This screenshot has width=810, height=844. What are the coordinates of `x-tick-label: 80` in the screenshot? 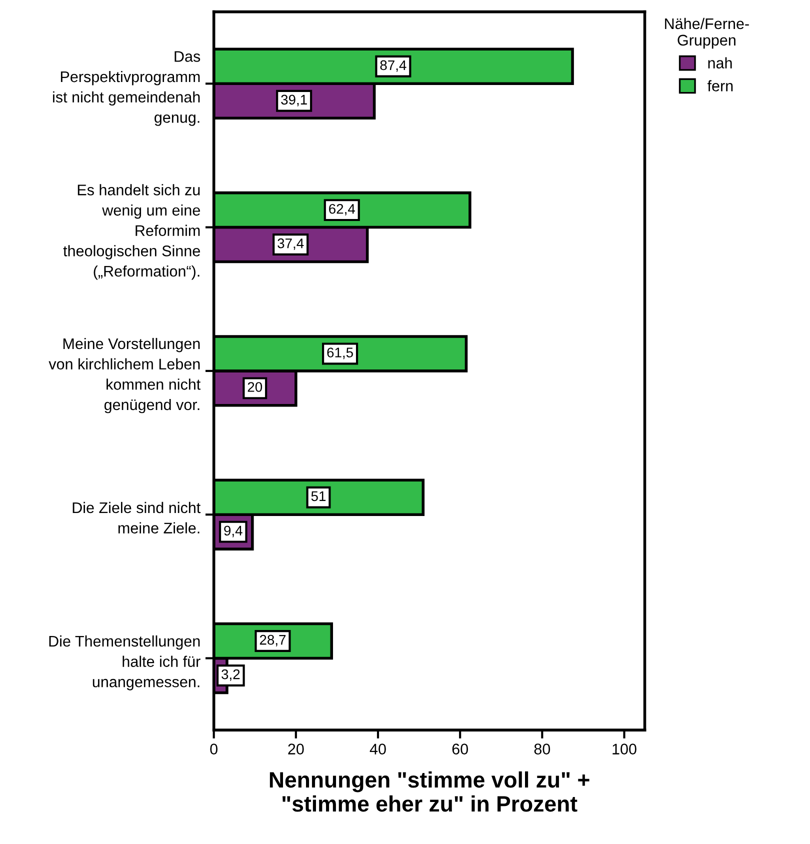 It's located at (542, 749).